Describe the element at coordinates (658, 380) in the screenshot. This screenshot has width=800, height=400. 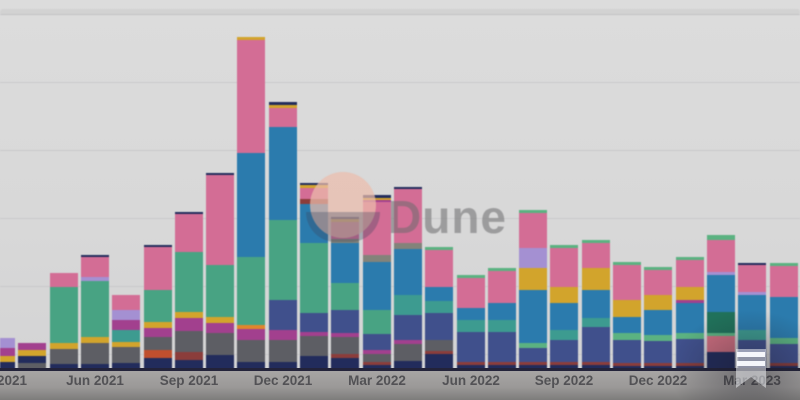
I see `x-axis-label: Dec 2022` at that location.